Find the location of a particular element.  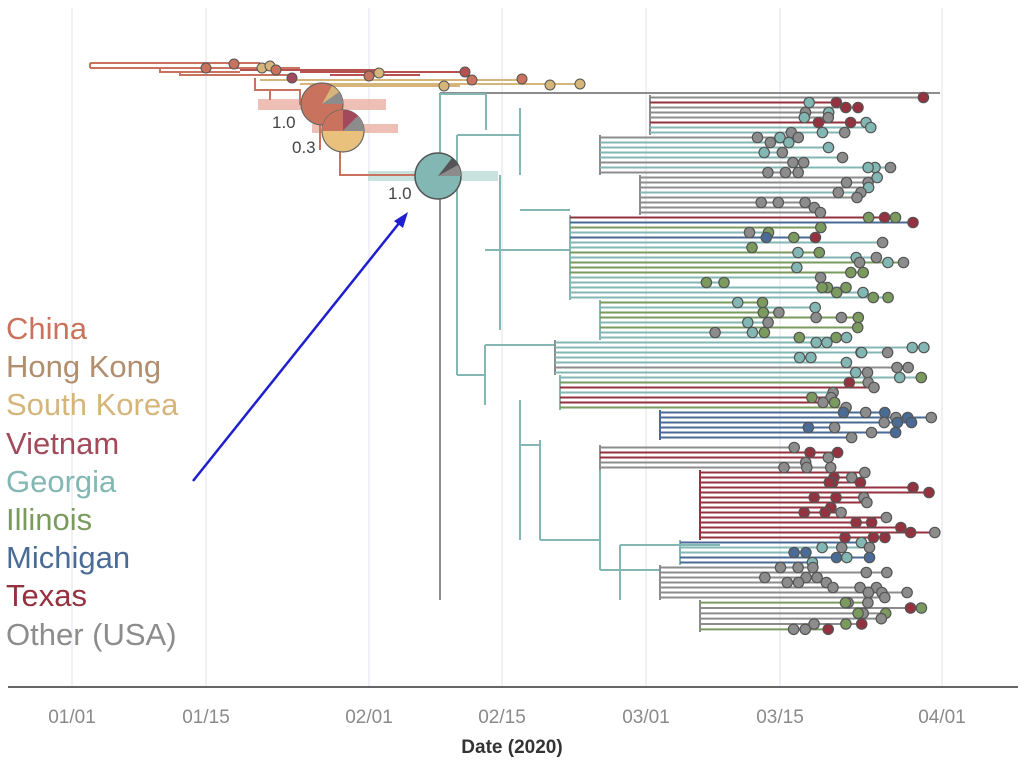

legend-item-hong-kong: Hong Kong is located at coordinates (84, 367).